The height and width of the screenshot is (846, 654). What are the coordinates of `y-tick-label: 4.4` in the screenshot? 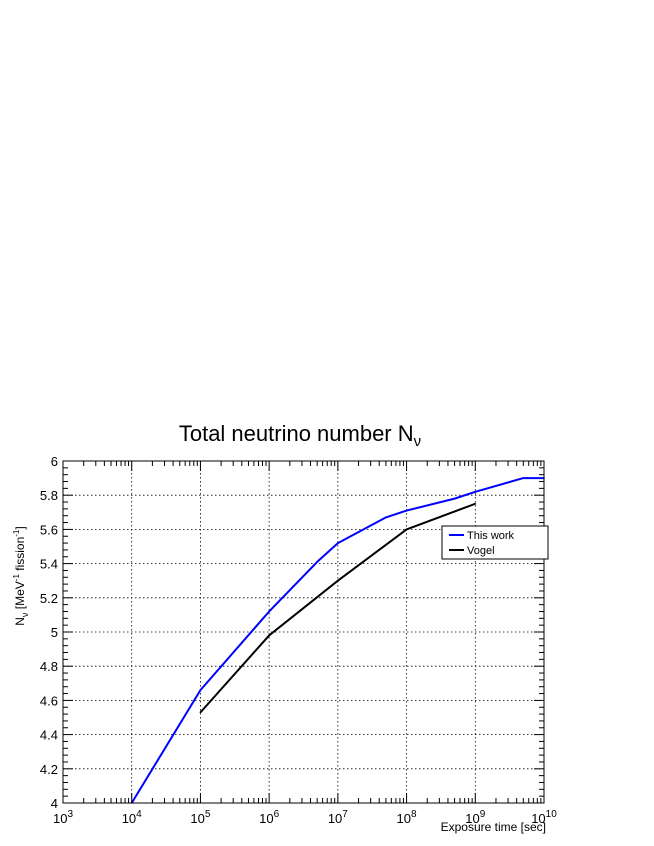 It's located at (49, 735).